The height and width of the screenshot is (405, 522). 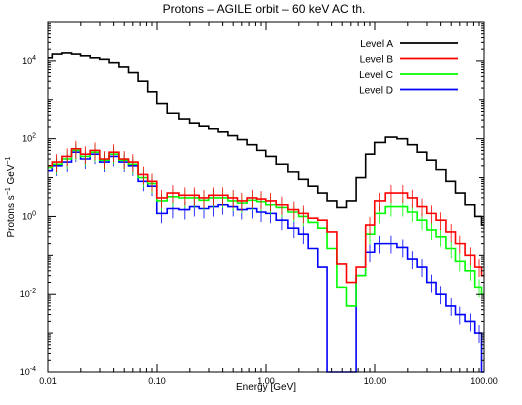 What do you see at coordinates (48, 381) in the screenshot?
I see `x-tick-label: 0.01` at bounding box center [48, 381].